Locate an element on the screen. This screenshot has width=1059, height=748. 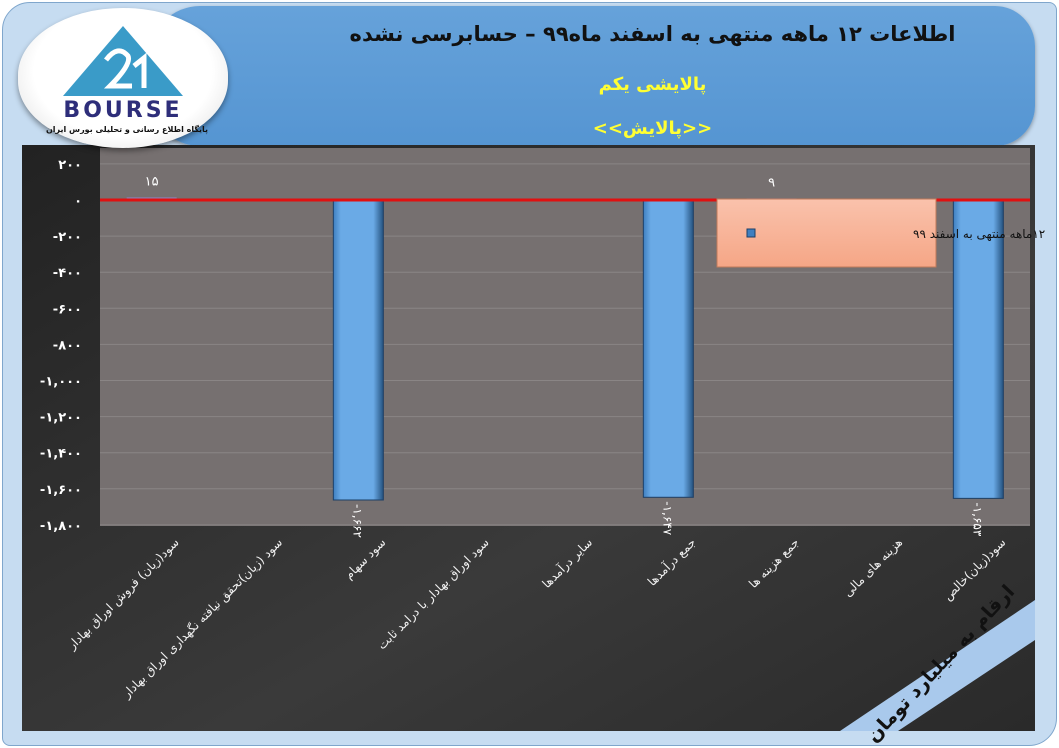
y-tick-label: -۴۰۰ is located at coordinates (67, 273).